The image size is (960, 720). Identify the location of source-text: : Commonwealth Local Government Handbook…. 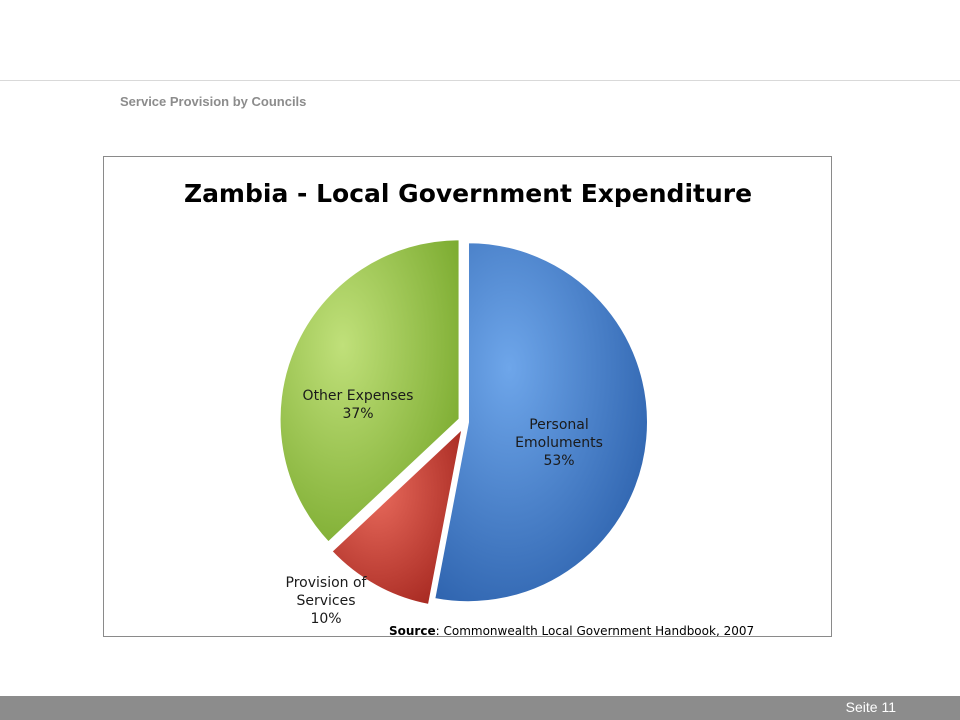
(595, 630).